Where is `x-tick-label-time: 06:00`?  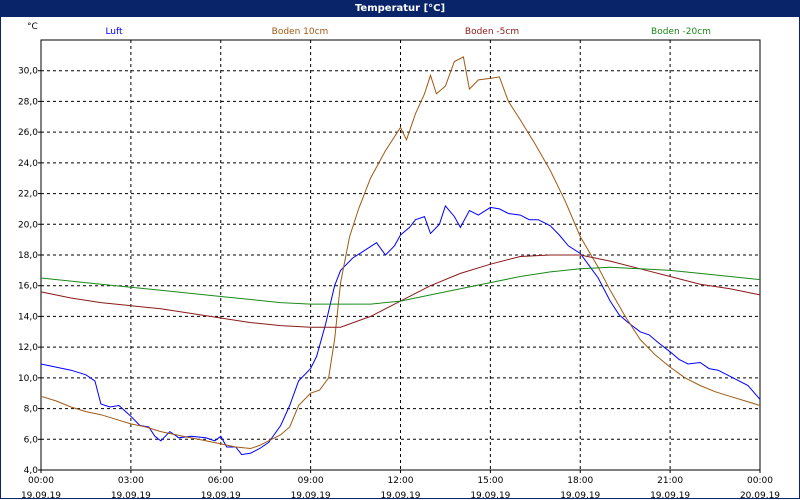
x-tick-label-time: 06:00 is located at coordinates (221, 481).